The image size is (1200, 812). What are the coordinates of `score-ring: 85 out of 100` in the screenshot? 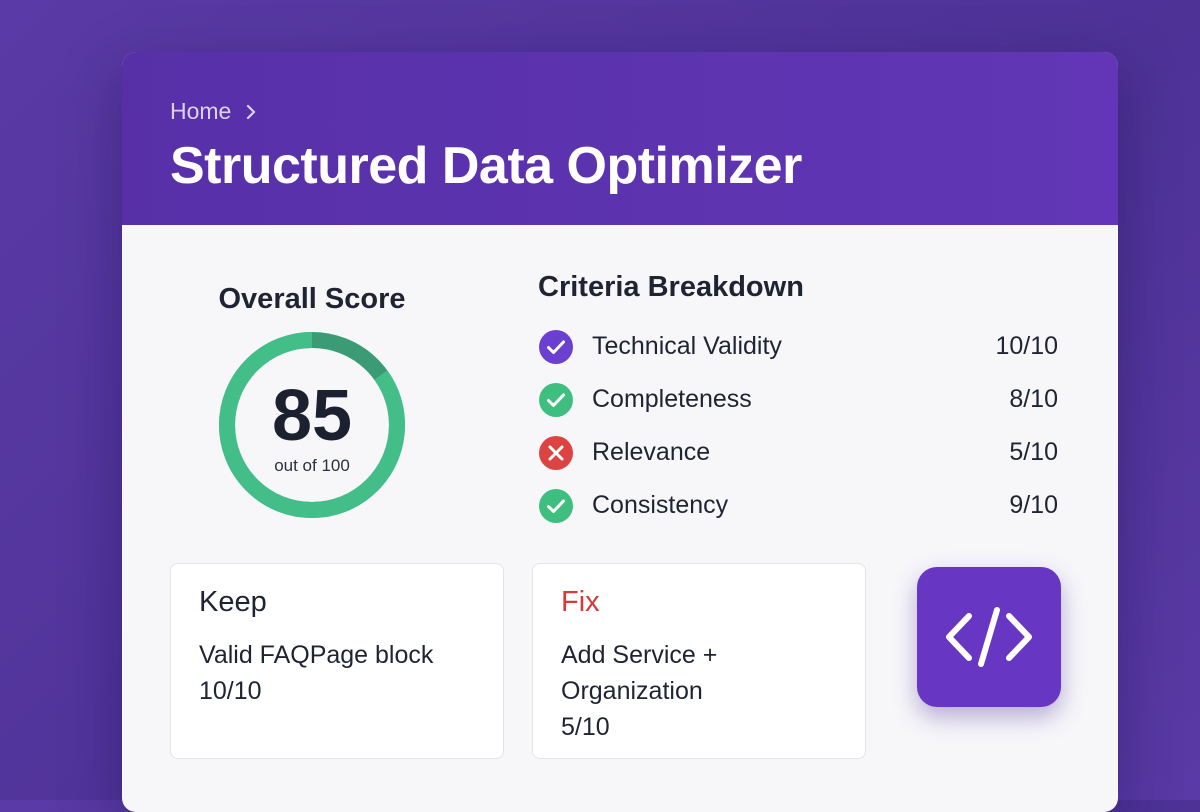 It's located at (312, 425).